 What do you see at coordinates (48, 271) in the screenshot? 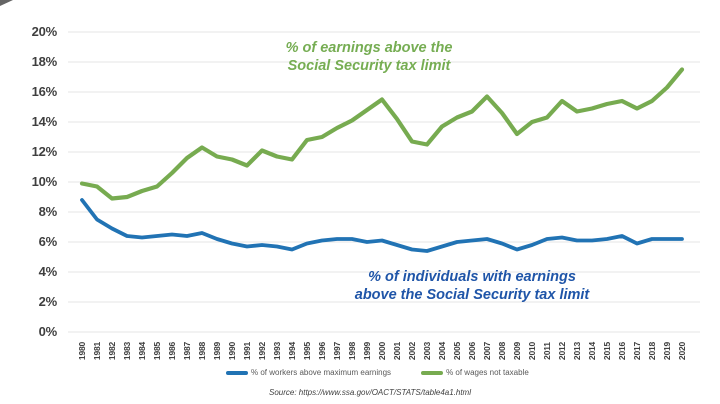
I see `y-axis-label: 4%` at bounding box center [48, 271].